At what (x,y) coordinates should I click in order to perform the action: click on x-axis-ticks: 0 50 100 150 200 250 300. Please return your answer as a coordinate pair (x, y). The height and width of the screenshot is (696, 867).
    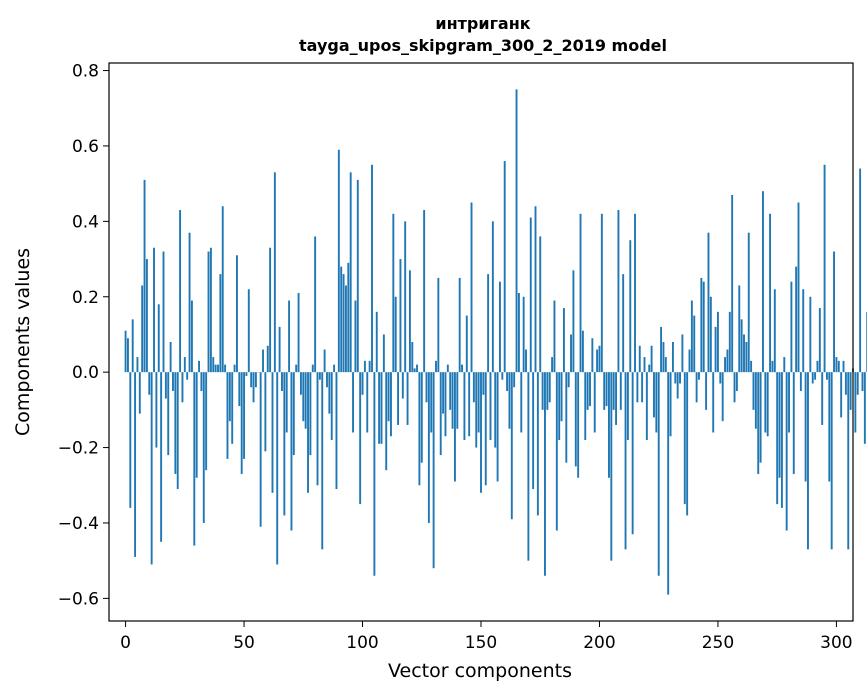
    Looking at the image, I should click on (486, 637).